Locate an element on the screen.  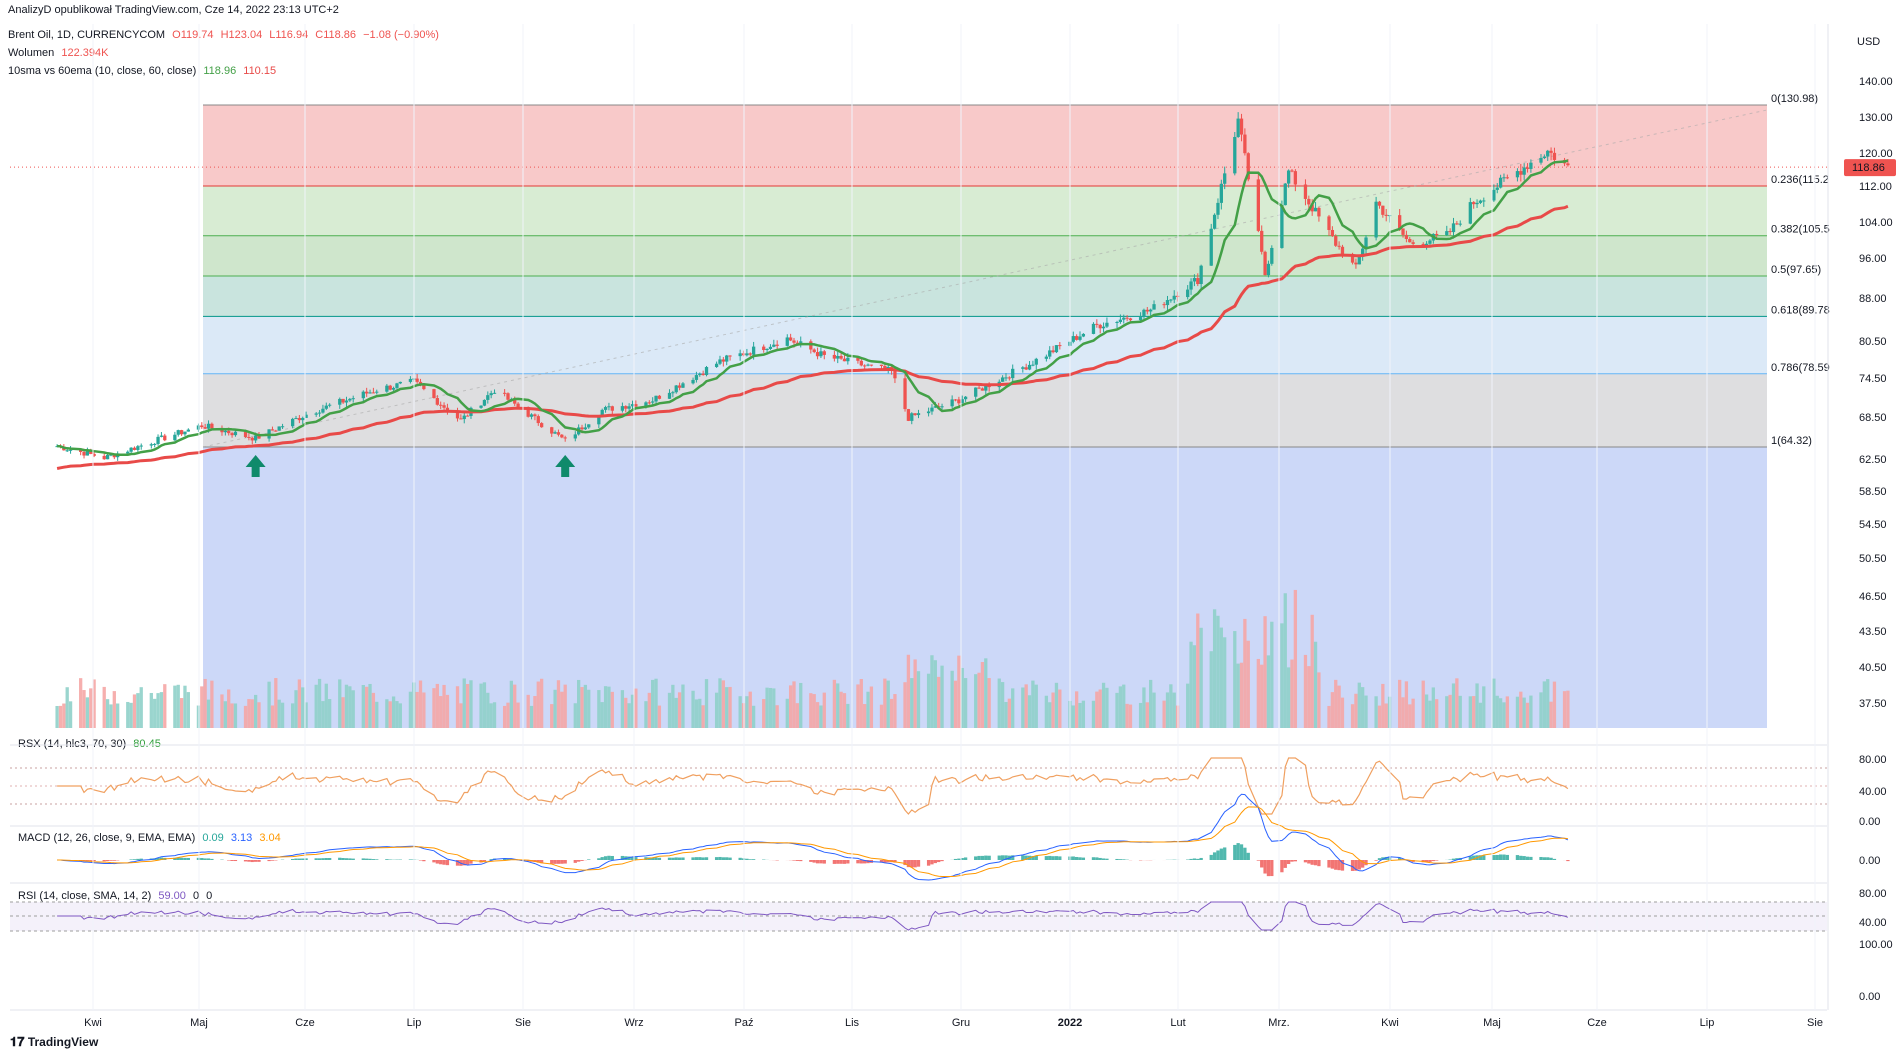
price-tick: 40.50 is located at coordinates (1873, 668).